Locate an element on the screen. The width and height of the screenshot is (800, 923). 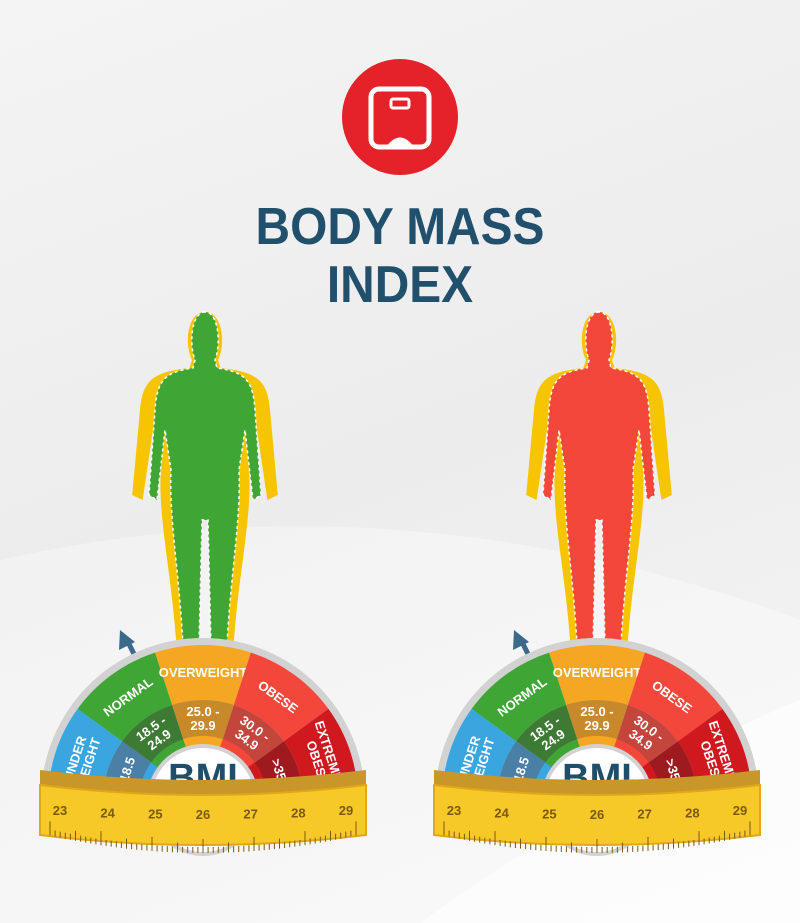
page-title: BODY MASS INDEX is located at coordinates (400, 256).